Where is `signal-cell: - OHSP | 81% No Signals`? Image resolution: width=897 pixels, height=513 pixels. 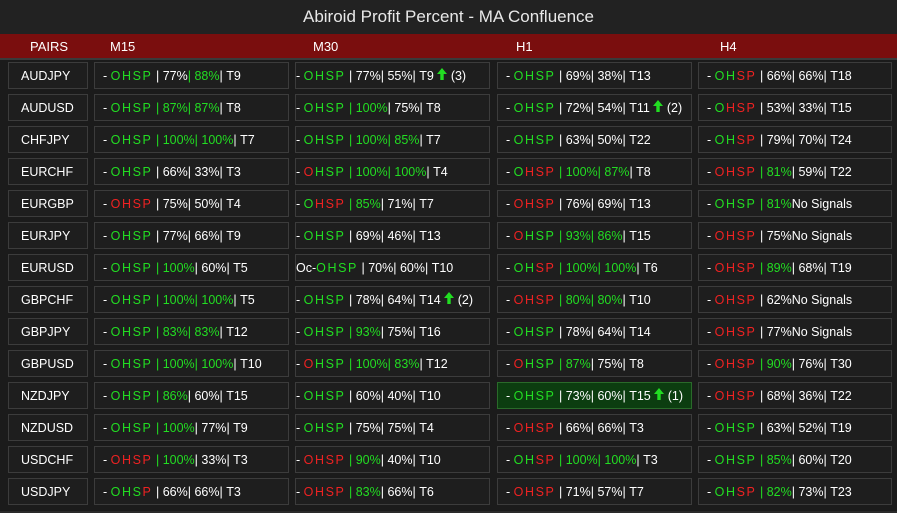 signal-cell: - OHSP | 81% No Signals is located at coordinates (795, 203).